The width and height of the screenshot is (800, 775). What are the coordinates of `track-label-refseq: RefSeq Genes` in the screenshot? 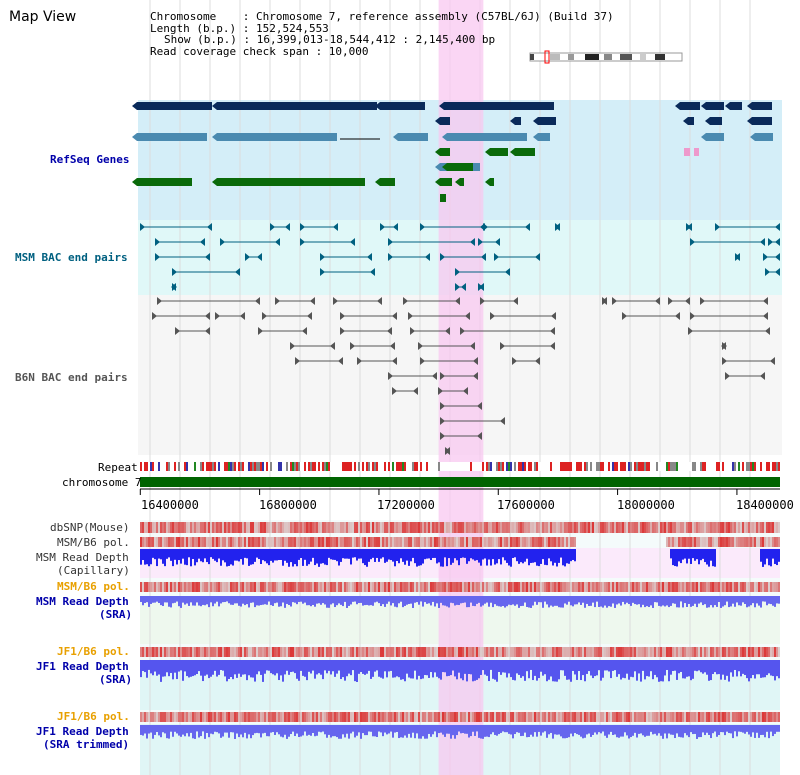 It's located at (90, 159).